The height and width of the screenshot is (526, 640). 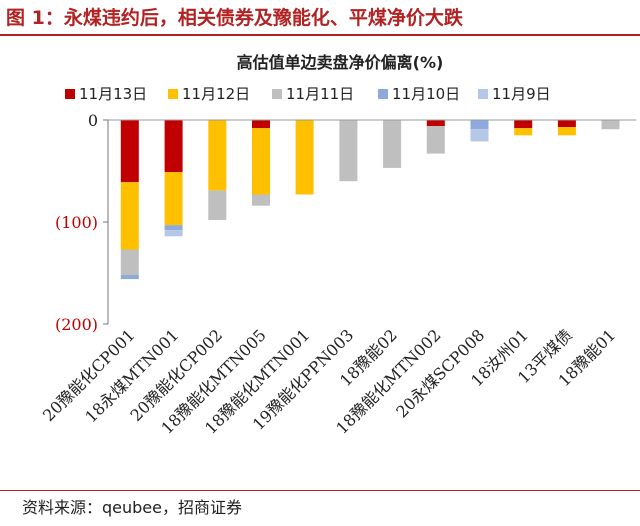 What do you see at coordinates (216, 94) in the screenshot?
I see `legend-label: 11月12日` at bounding box center [216, 94].